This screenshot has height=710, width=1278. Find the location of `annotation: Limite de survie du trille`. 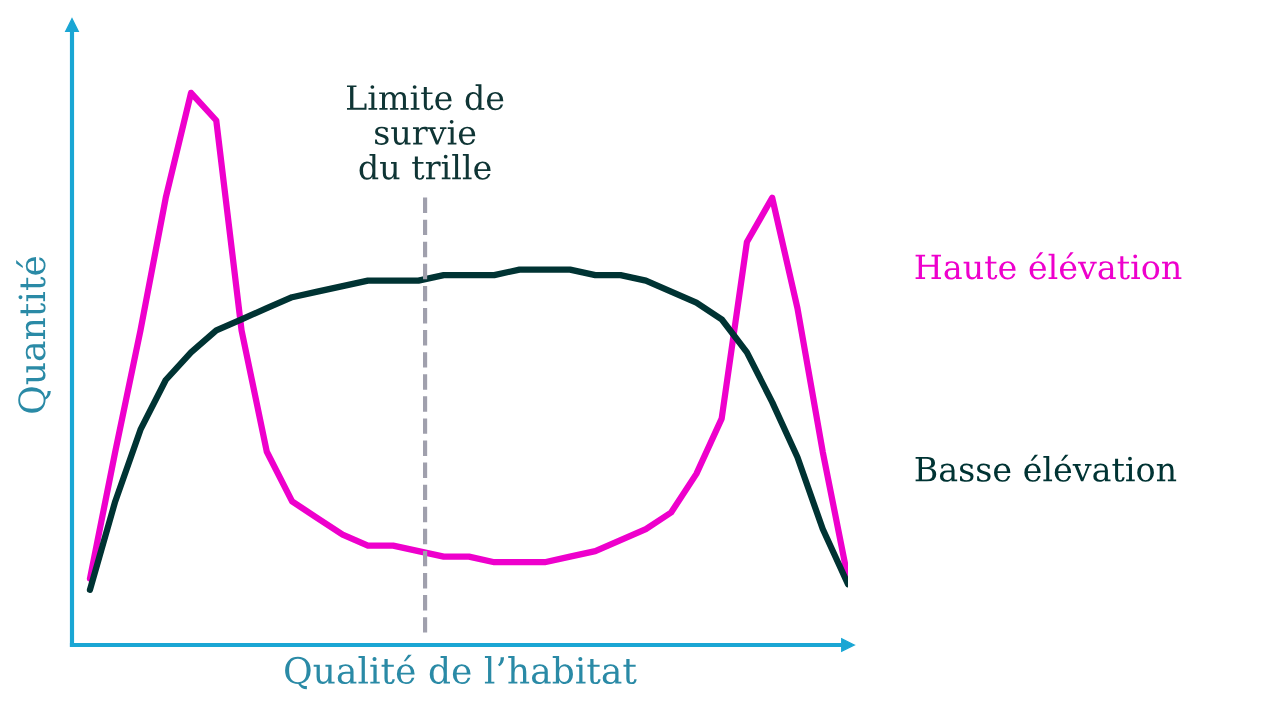

annotation: Limite de survie du trille is located at coordinates (425, 132).